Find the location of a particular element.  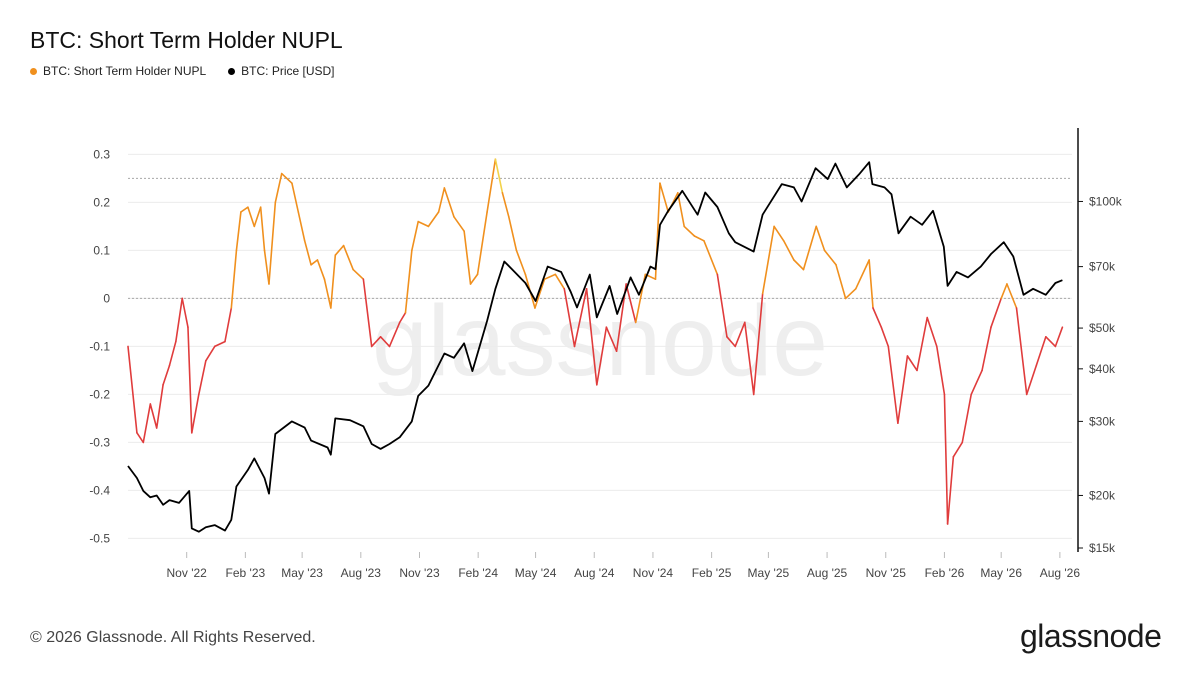

y-left-tick-label: -0.1 is located at coordinates (99, 346).